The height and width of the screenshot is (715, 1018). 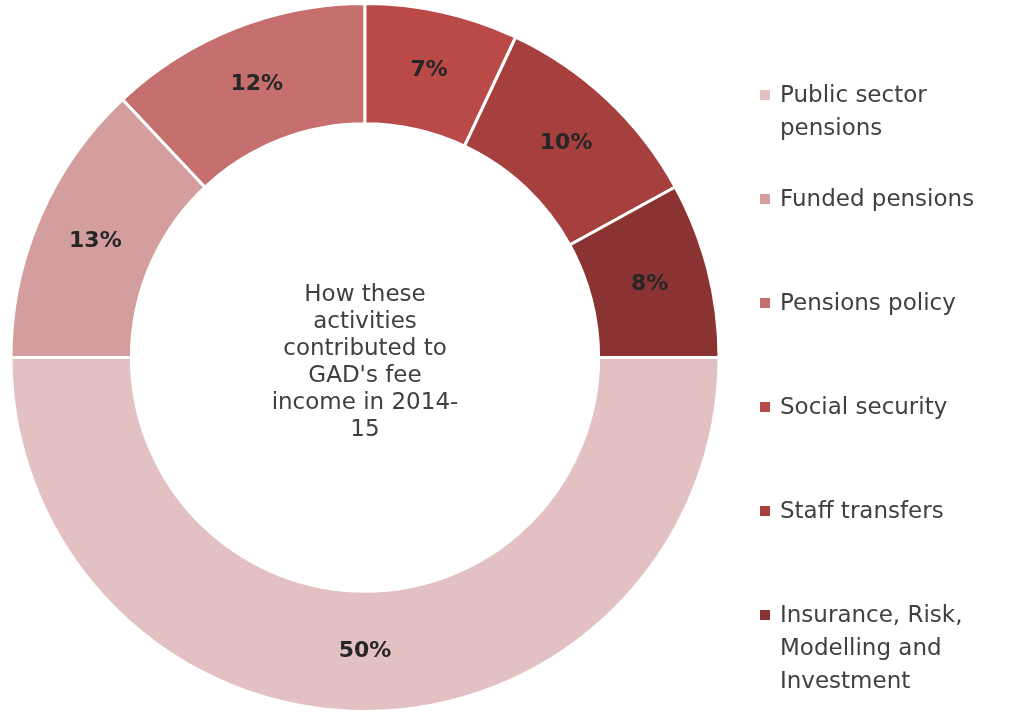 I want to click on text: How these activities contributed to GAD's fee income in 2014-15, so click(x=365, y=361).